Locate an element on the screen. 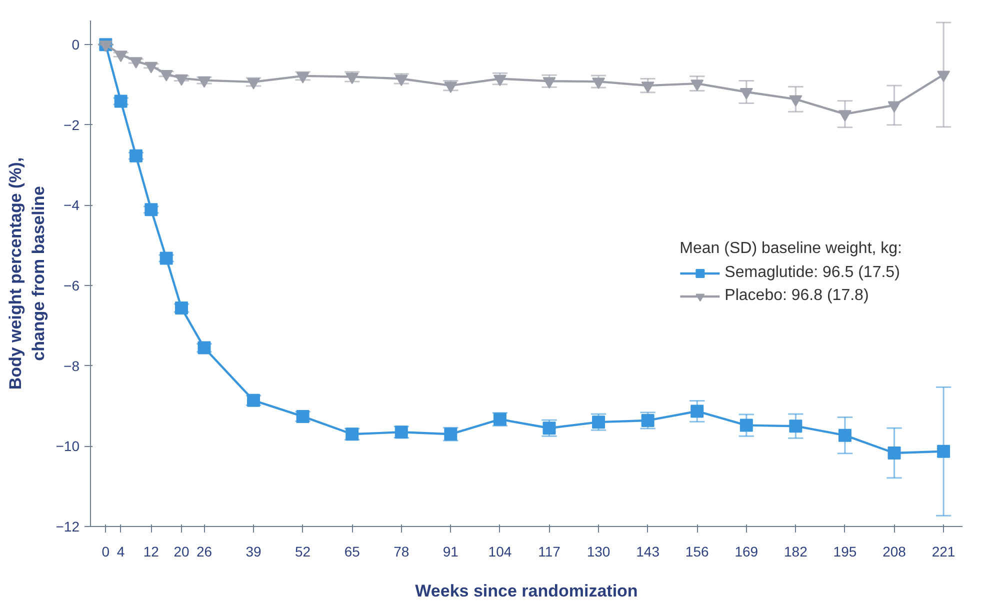 This screenshot has height=603, width=982. x-tick-label: 117 is located at coordinates (549, 552).